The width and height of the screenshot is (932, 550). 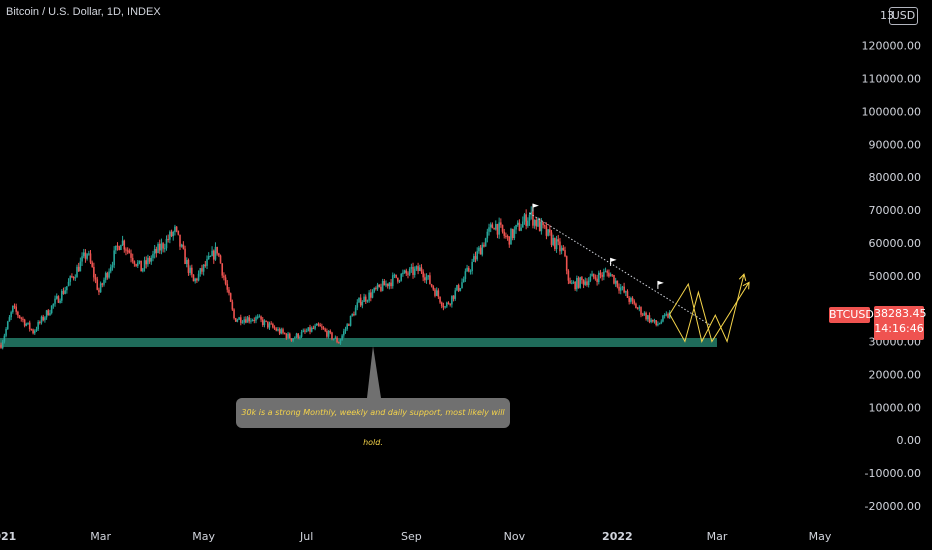 I want to click on y-tick-label: 120000.00, so click(x=892, y=46).